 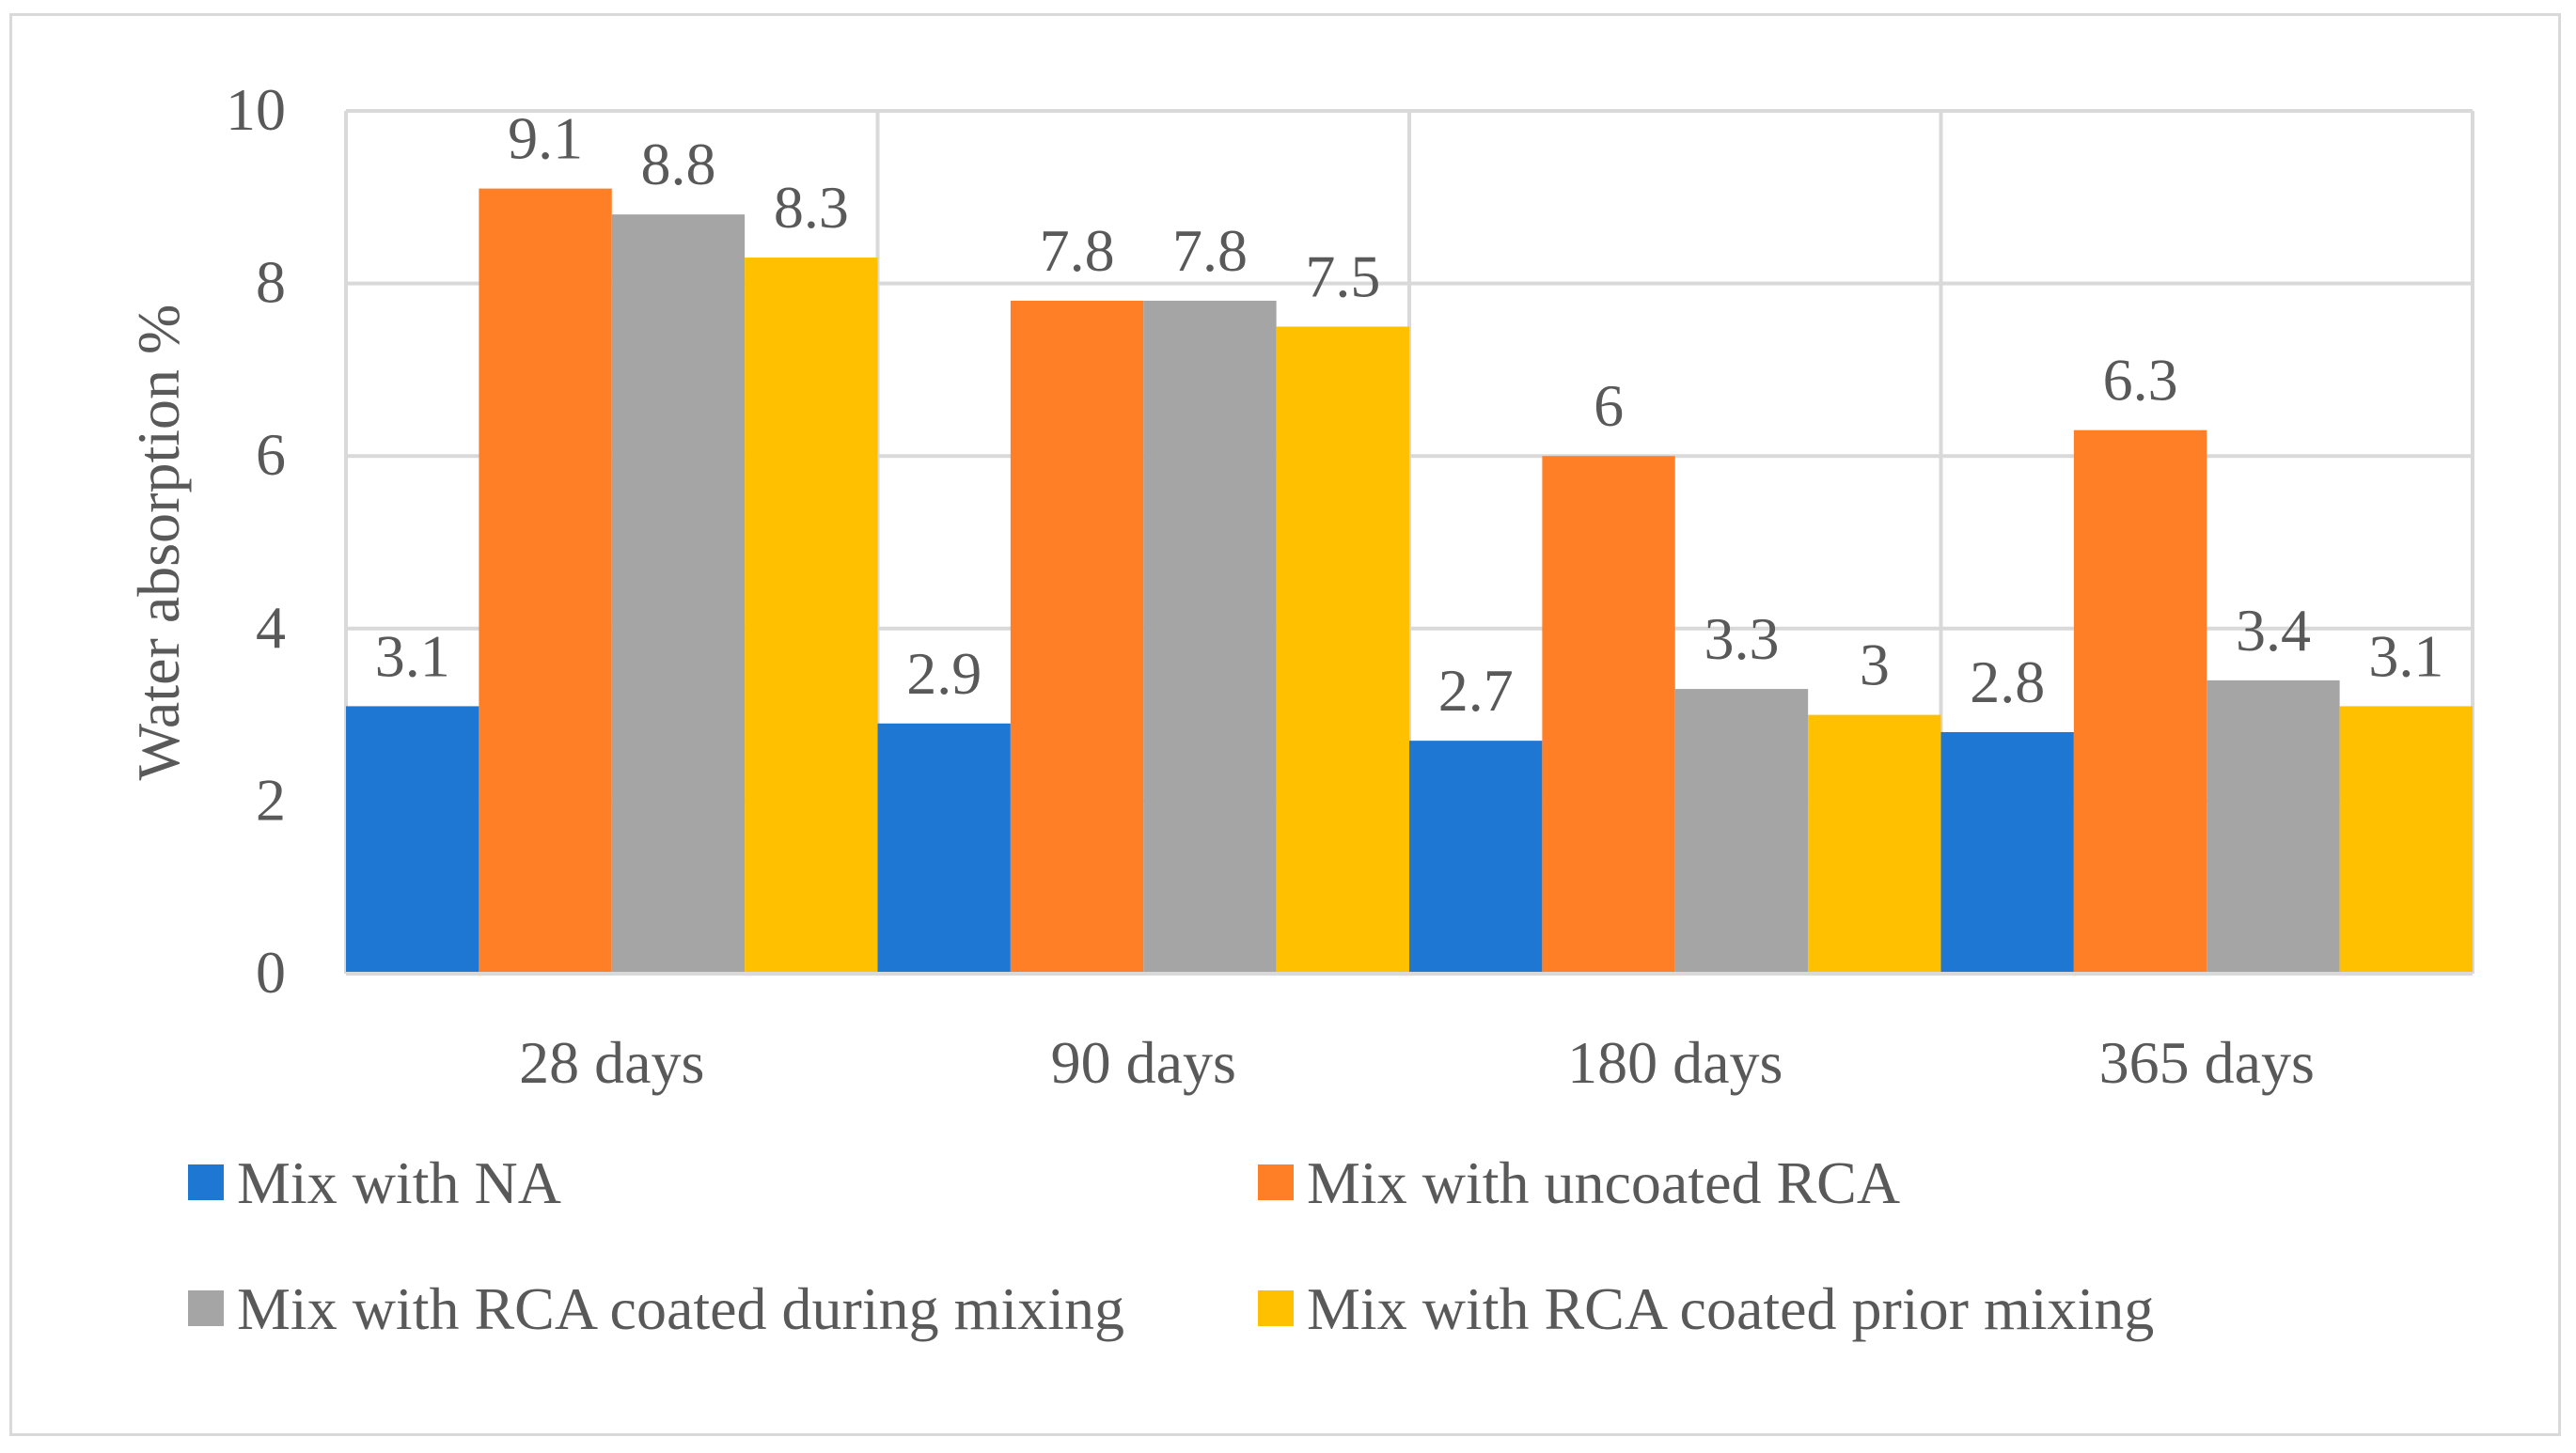 I want to click on y-axis-title: Water absorption %, so click(x=159, y=543).